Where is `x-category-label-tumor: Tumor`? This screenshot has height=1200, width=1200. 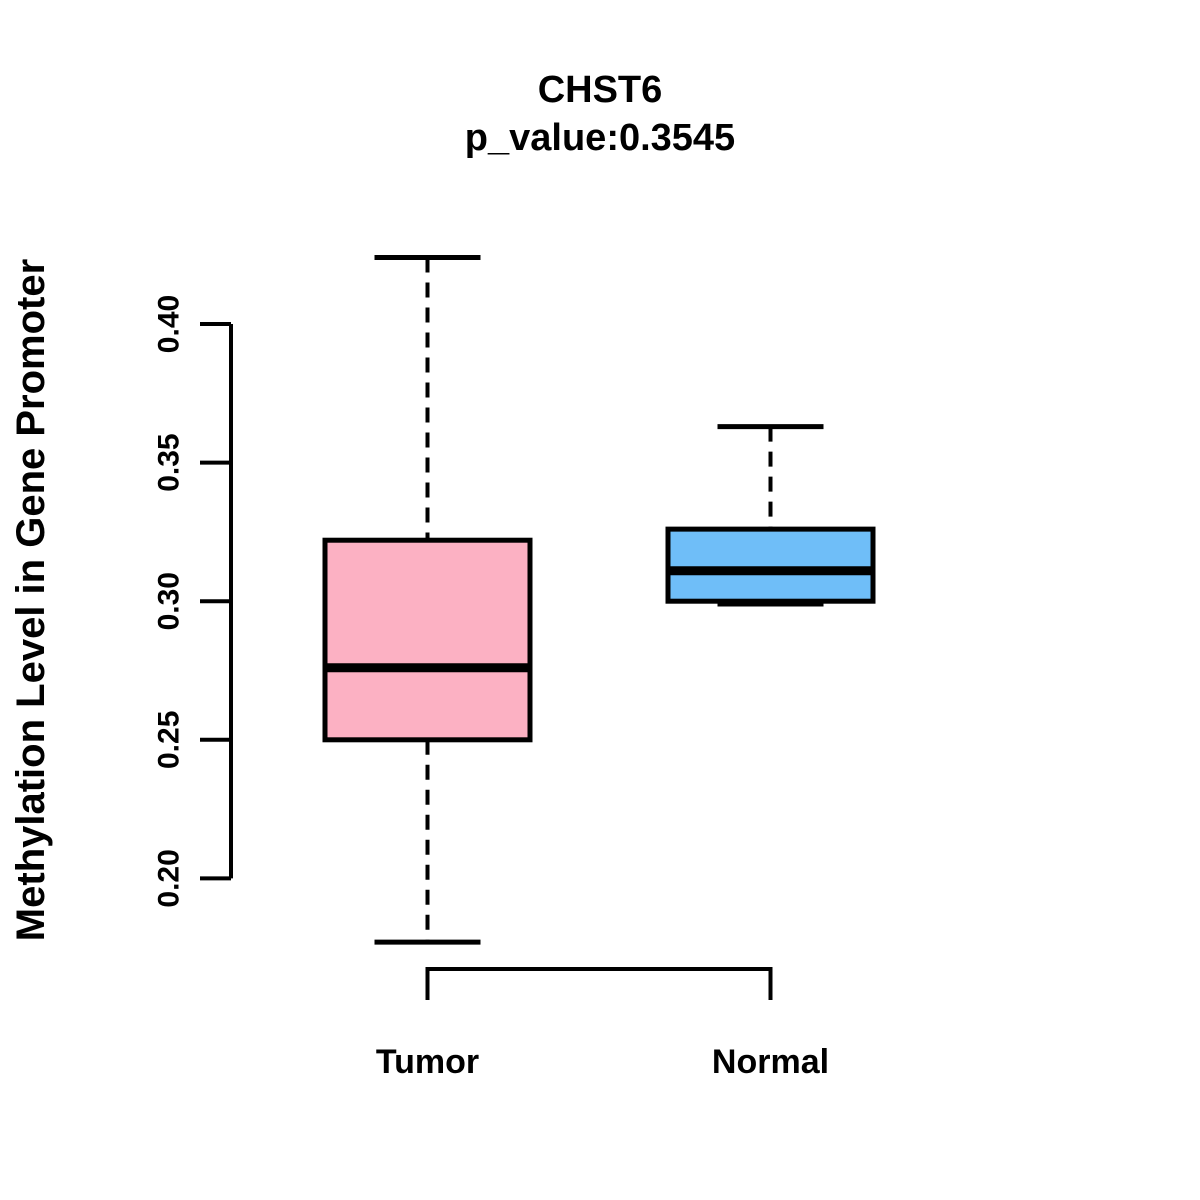 x-category-label-tumor: Tumor is located at coordinates (427, 1062).